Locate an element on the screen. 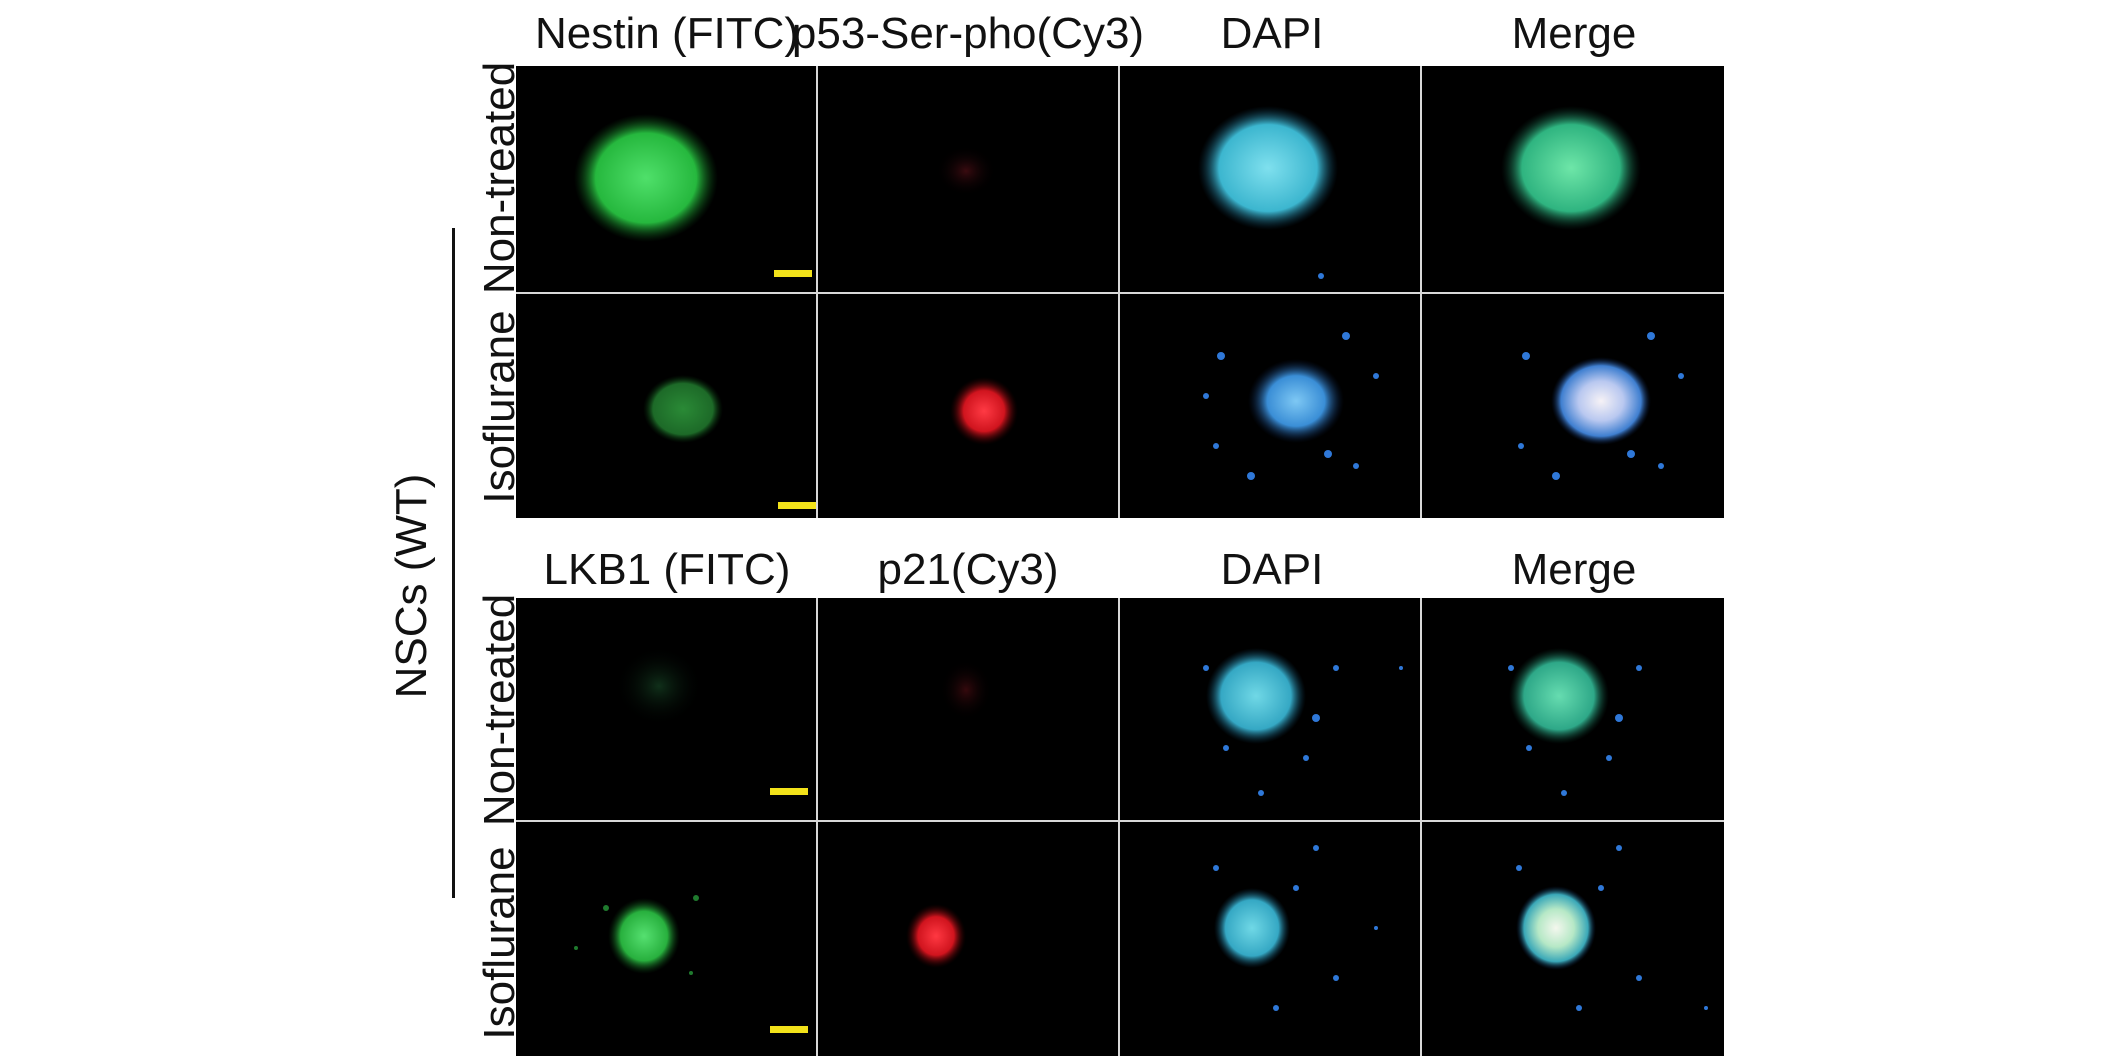 This screenshot has width=2126, height=1060. dapi-bottom-non-treated-colony is located at coordinates (1256, 696).